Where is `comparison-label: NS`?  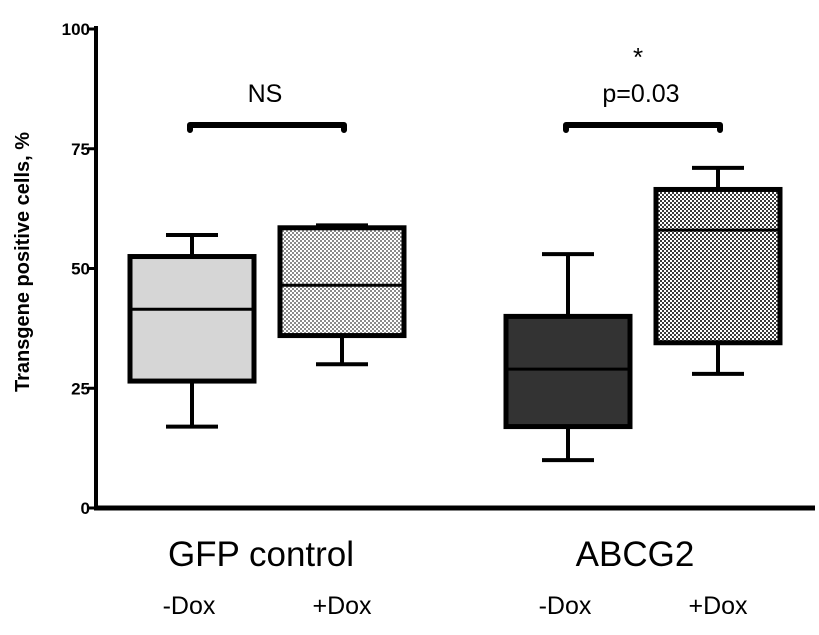
comparison-label: NS is located at coordinates (265, 94).